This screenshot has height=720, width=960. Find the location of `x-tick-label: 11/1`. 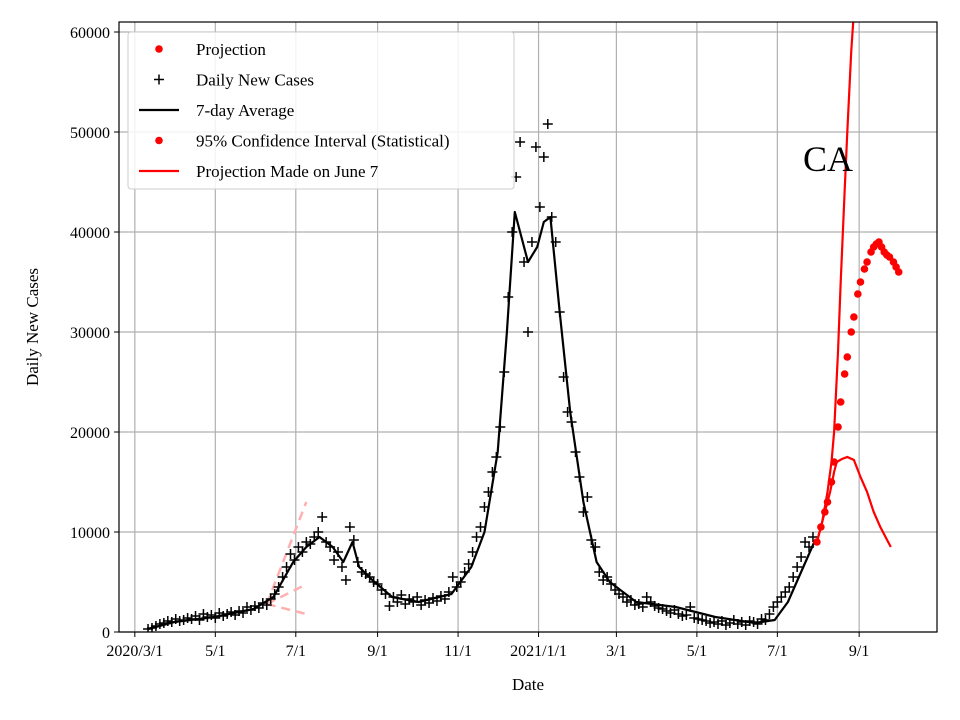

x-tick-label: 11/1 is located at coordinates (458, 651).